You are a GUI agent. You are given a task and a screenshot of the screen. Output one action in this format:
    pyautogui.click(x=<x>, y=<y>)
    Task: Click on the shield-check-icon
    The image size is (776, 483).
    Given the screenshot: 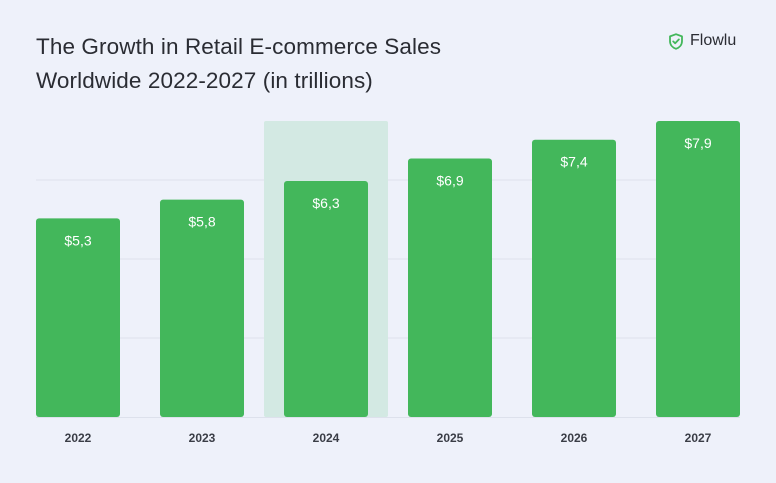 What is the action you would take?
    pyautogui.click(x=676, y=41)
    